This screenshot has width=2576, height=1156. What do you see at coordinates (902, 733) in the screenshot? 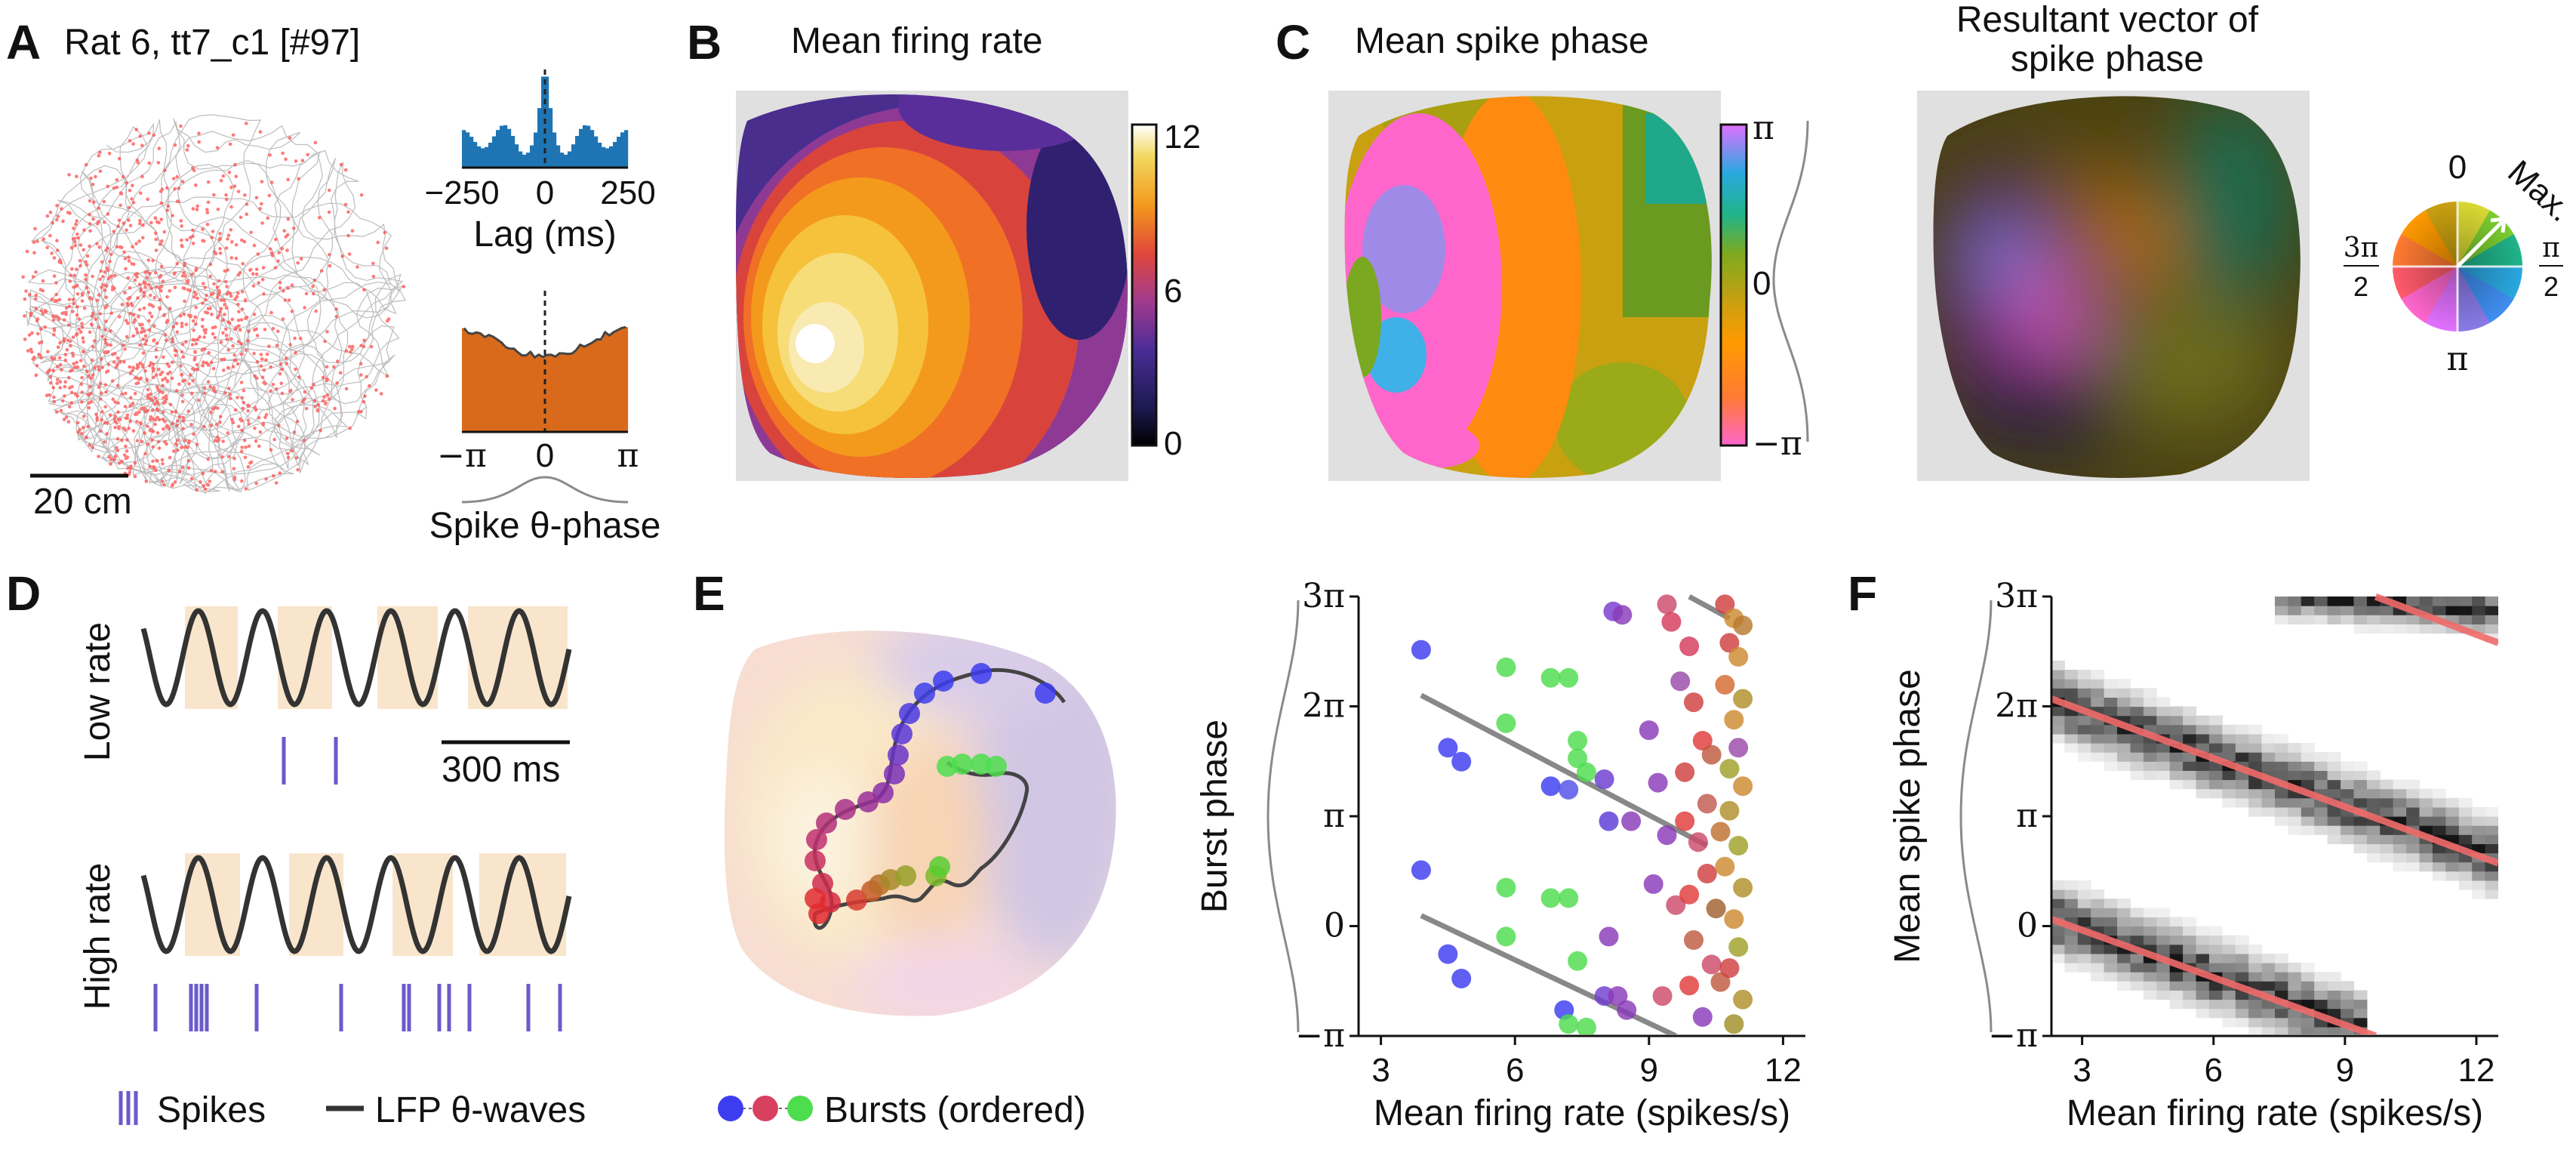
I see `burst-marker` at bounding box center [902, 733].